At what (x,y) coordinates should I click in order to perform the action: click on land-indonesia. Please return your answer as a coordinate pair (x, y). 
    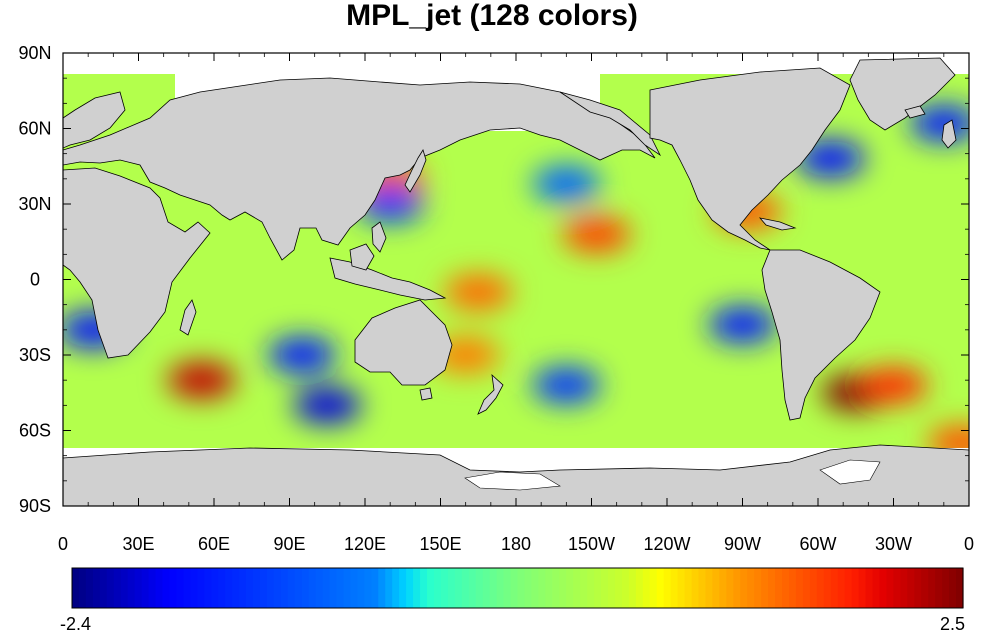
    Looking at the image, I should click on (388, 279).